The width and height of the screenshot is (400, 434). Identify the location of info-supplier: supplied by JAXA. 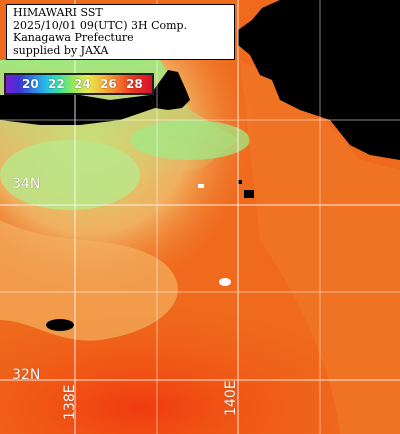
(61, 50).